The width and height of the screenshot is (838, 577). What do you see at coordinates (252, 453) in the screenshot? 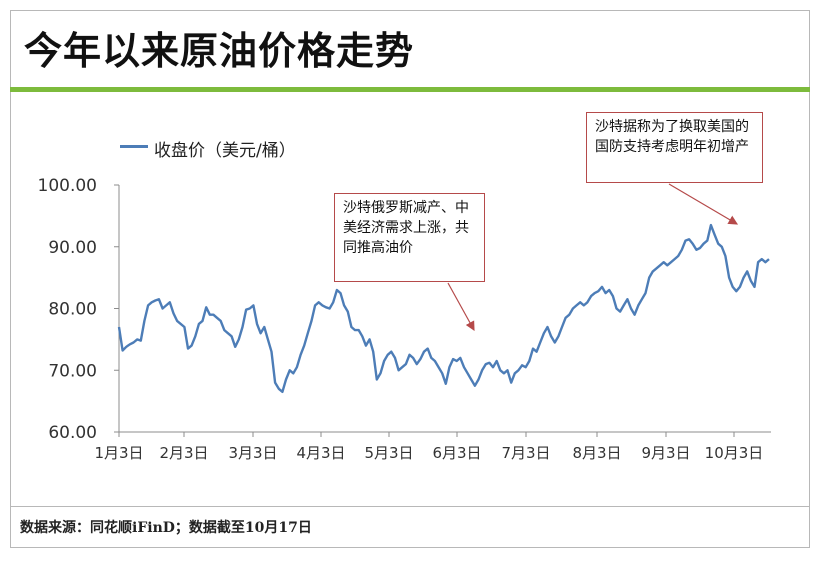
I see `x-tick-label: 3月3日` at bounding box center [252, 453].